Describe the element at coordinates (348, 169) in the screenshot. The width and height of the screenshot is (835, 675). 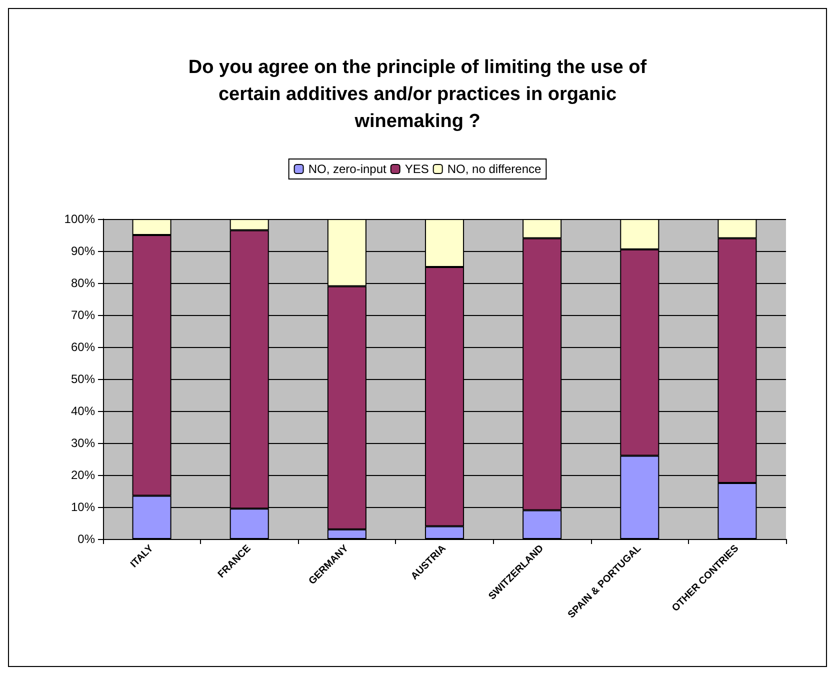
I see `legend-label: NO, zero-input` at that location.